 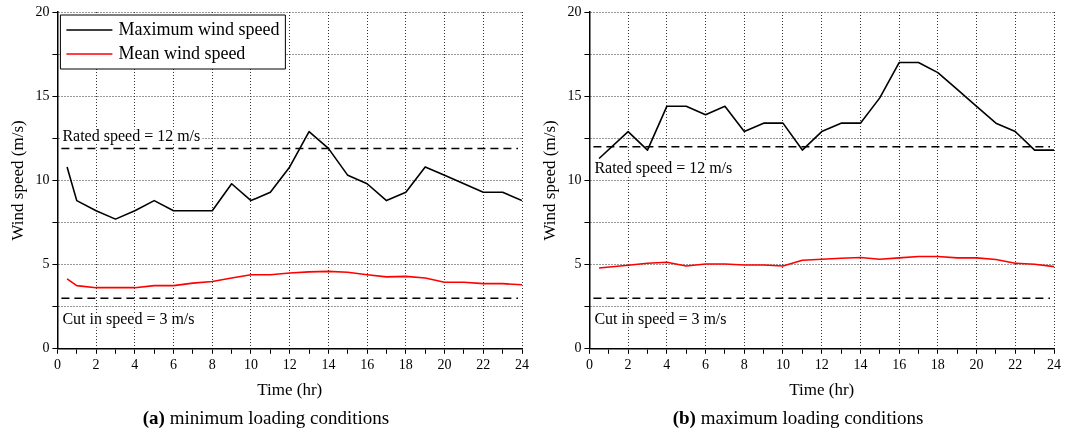 What do you see at coordinates (266, 418) in the screenshot?
I see `text: (a) minimum loading conditions` at bounding box center [266, 418].